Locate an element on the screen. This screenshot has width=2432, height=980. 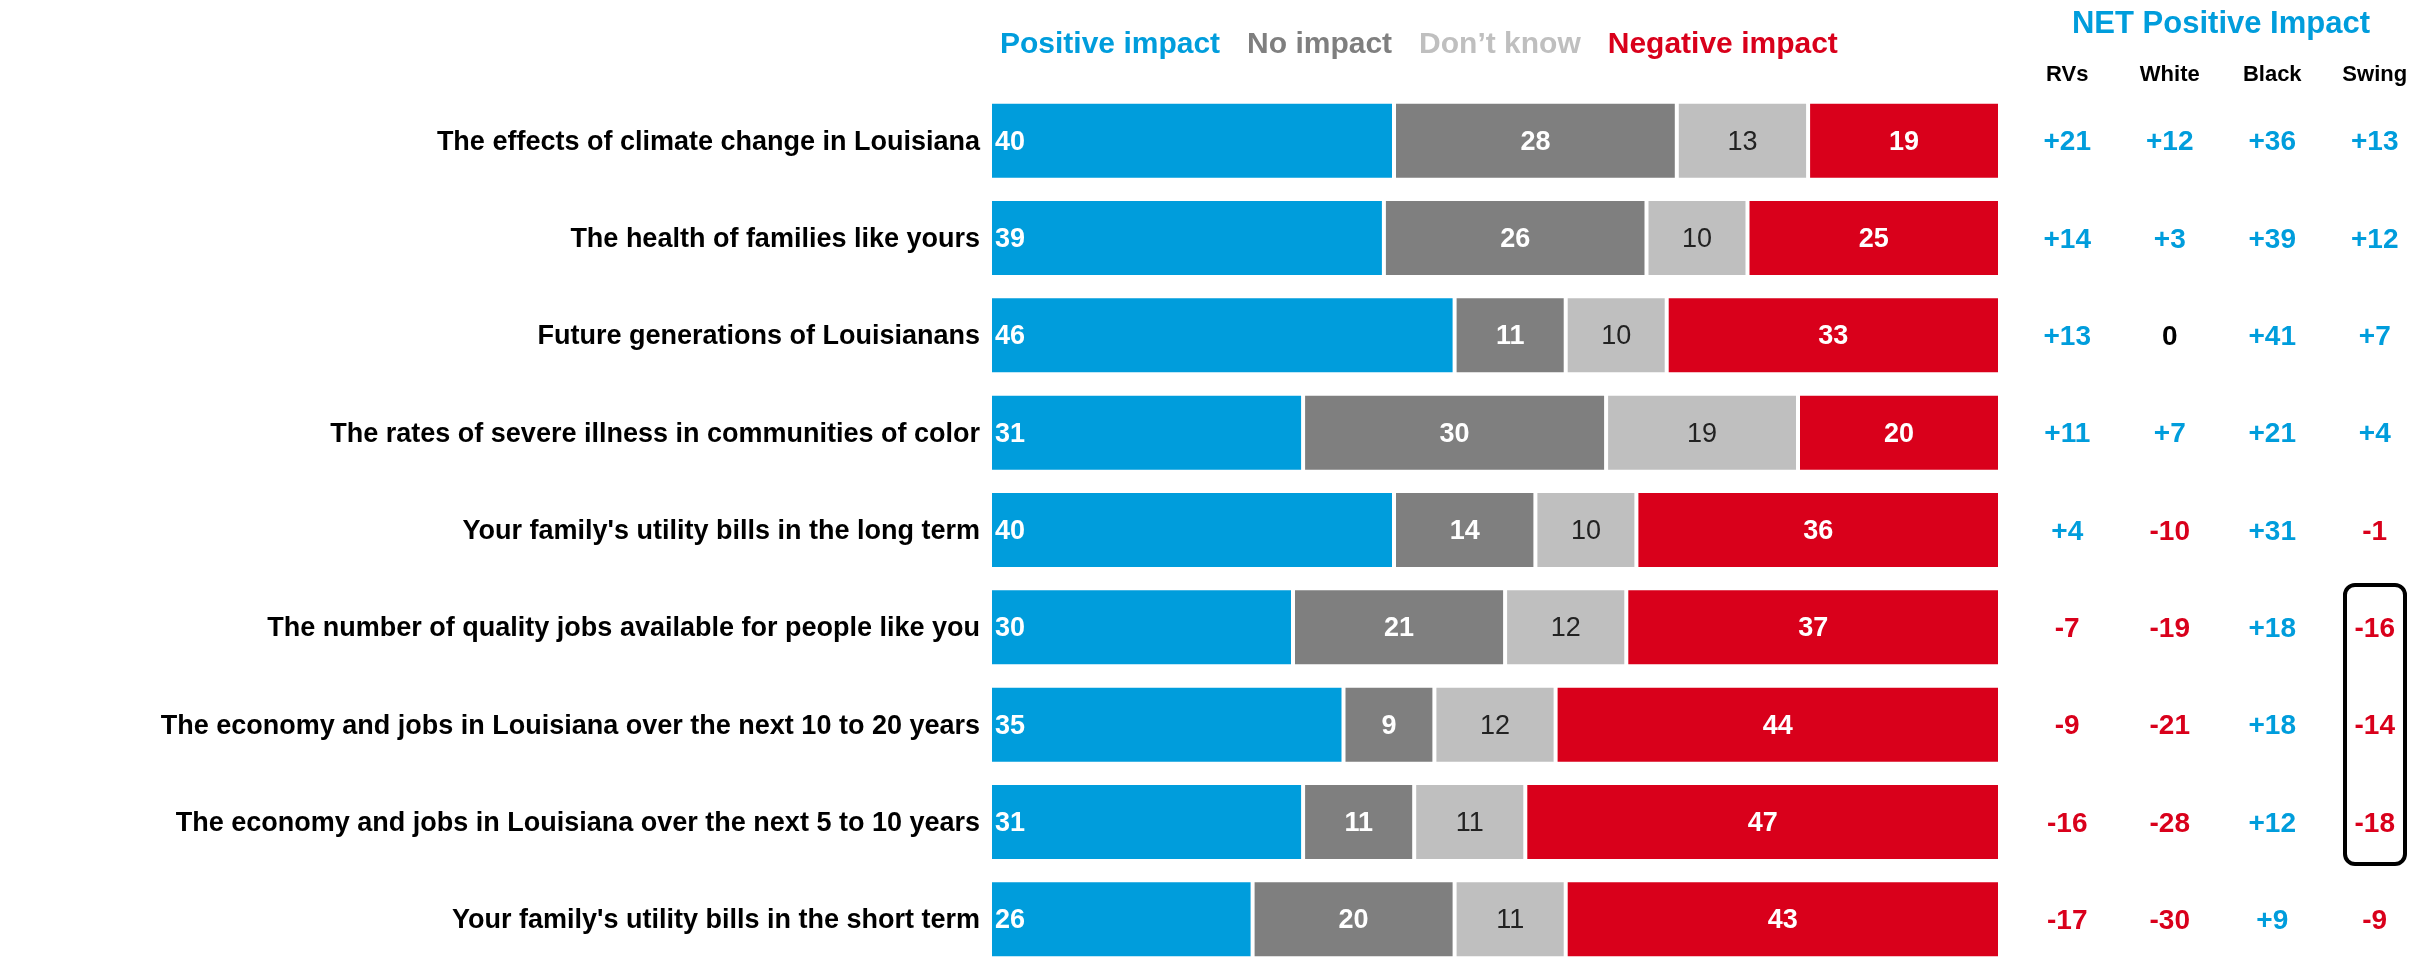
data-label: -21 is located at coordinates (2169, 725).